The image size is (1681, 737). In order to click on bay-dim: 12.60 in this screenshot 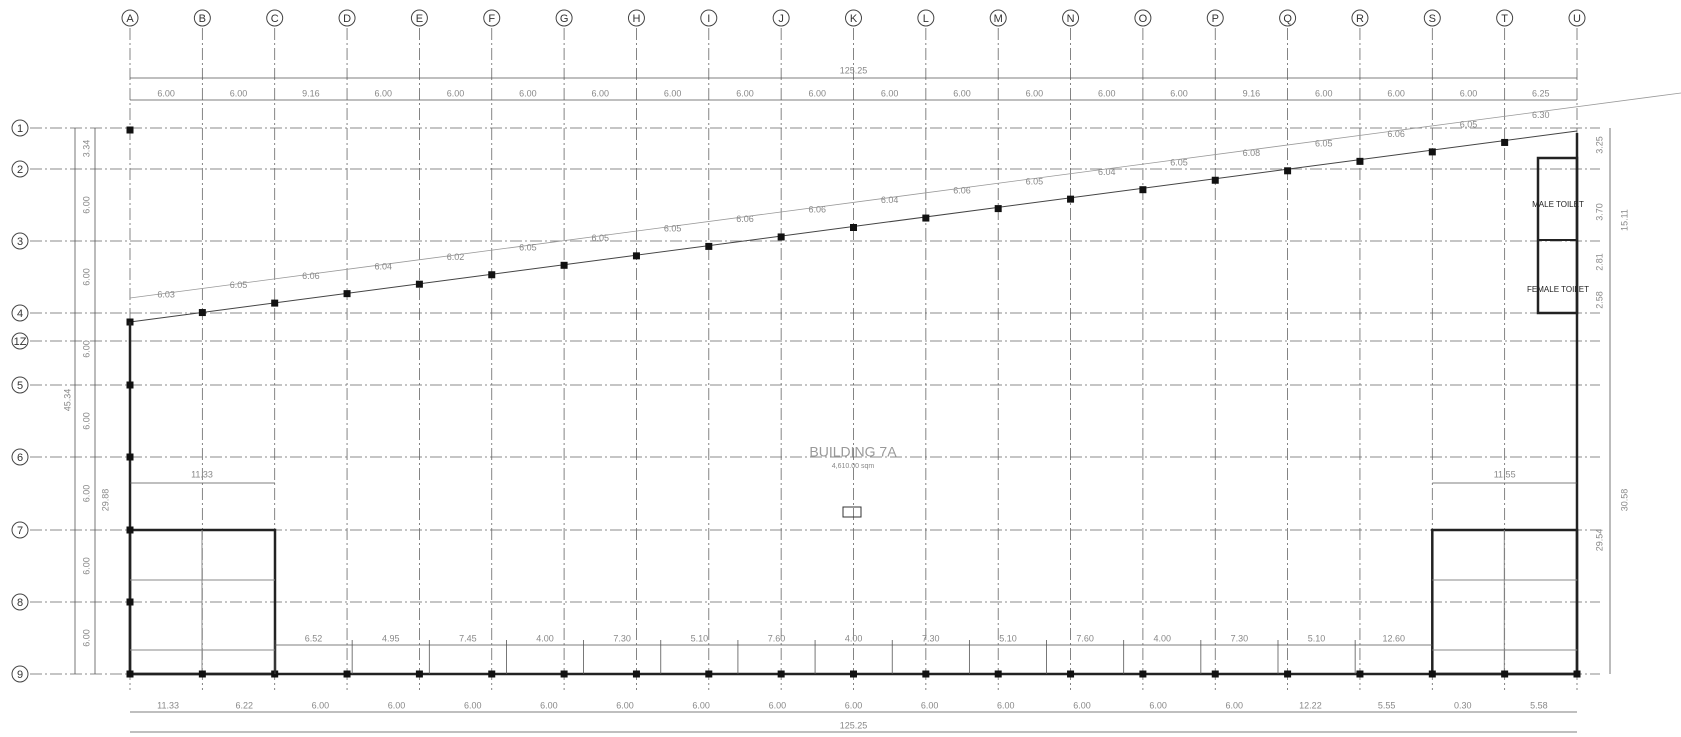, I will do `click(1393, 638)`.